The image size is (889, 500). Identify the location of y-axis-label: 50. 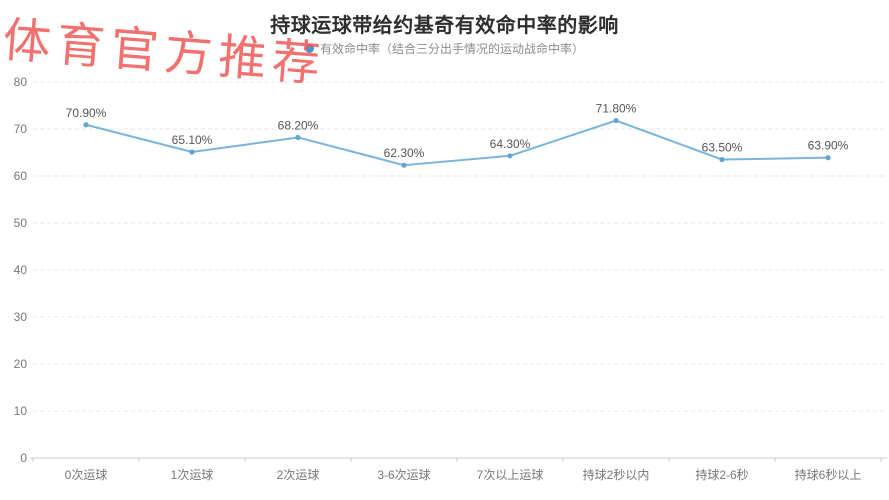
(21, 223).